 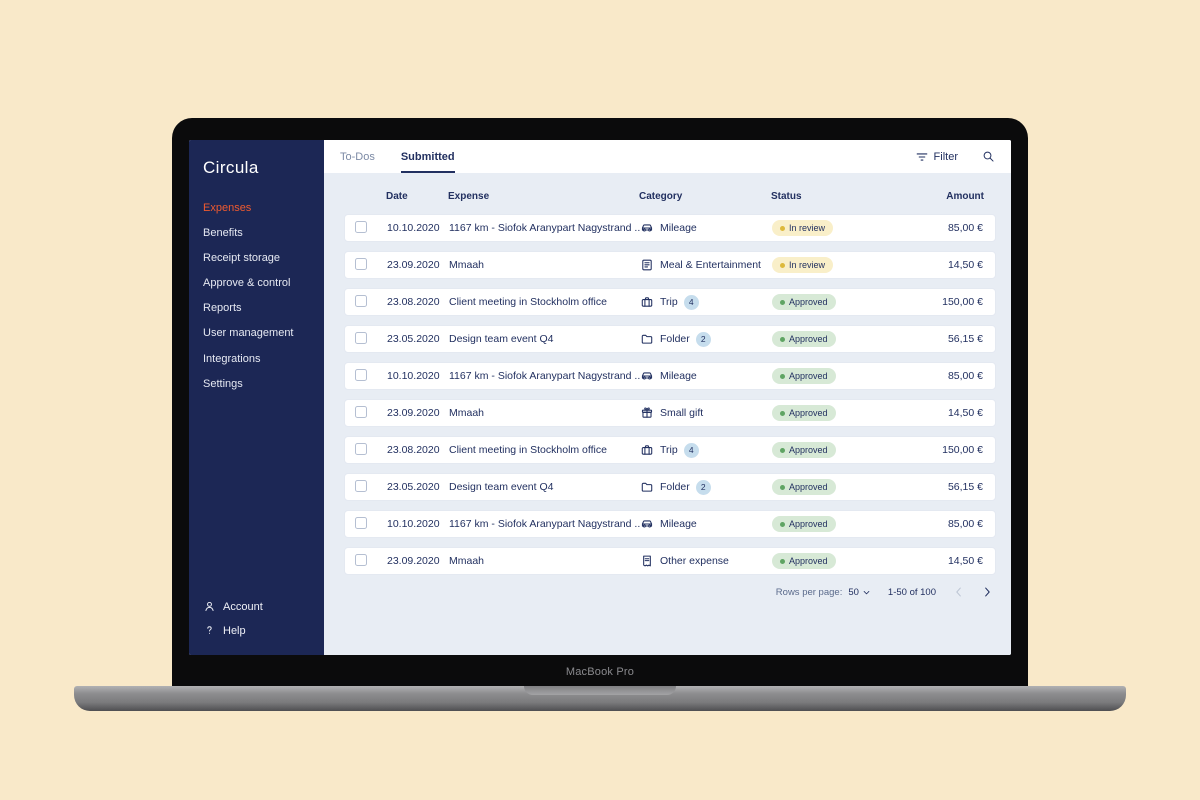 I want to click on search-icon, so click(x=988, y=156).